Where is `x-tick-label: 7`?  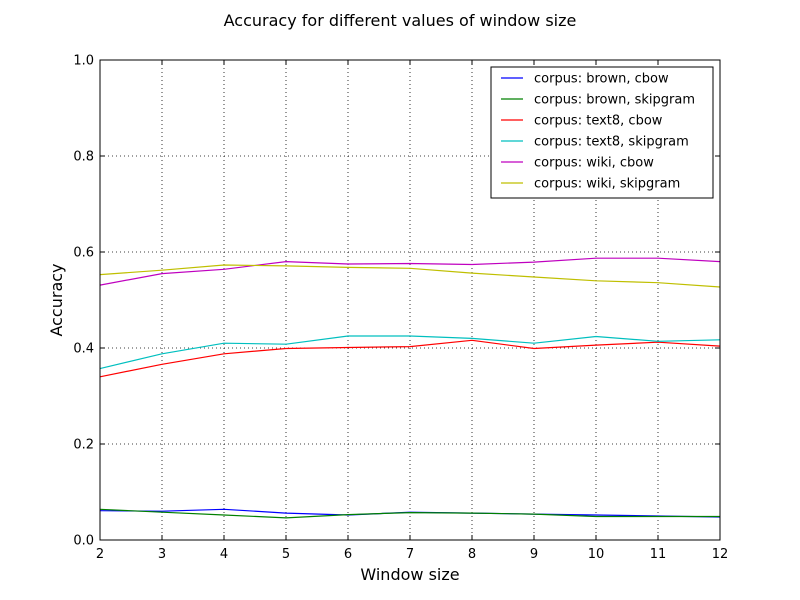
x-tick-label: 7 is located at coordinates (410, 554).